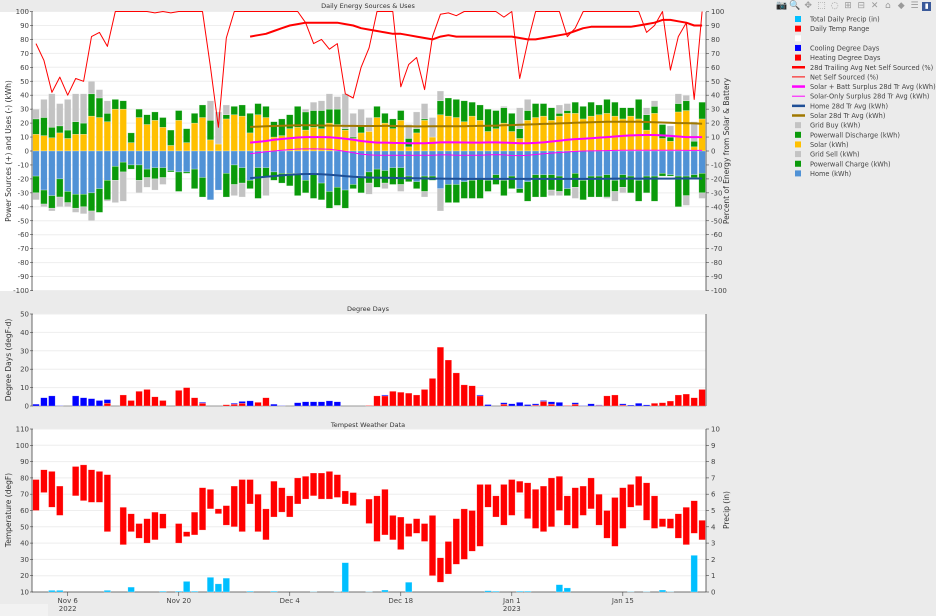  What do you see at coordinates (837, 48) in the screenshot?
I see `legend-item: Cooling Degree Days` at bounding box center [837, 48].